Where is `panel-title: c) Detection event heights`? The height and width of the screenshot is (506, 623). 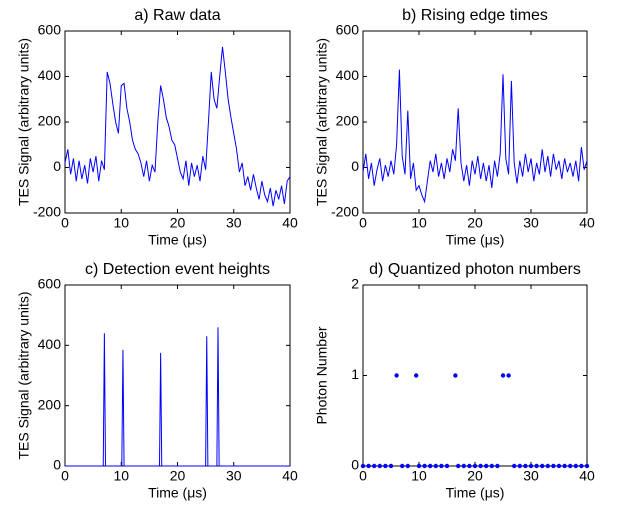 panel-title: c) Detection event heights is located at coordinates (177, 269).